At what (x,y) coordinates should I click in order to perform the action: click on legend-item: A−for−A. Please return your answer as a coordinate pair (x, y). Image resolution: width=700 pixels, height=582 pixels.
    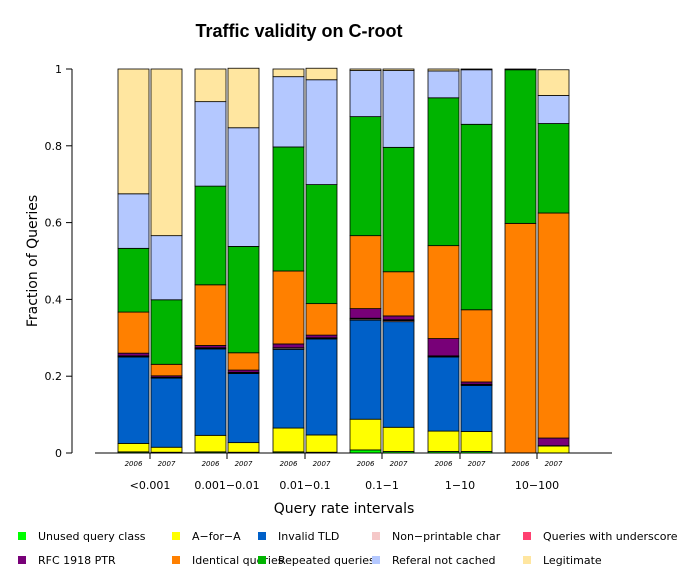
    Looking at the image, I should click on (206, 536).